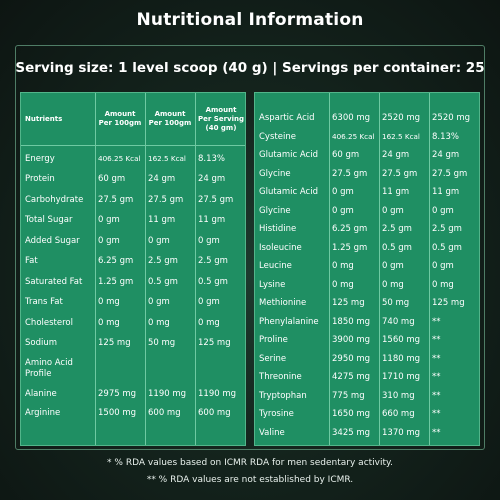 The width and height of the screenshot is (500, 500). I want to click on amino-acid-value: 0 mg, so click(343, 266).